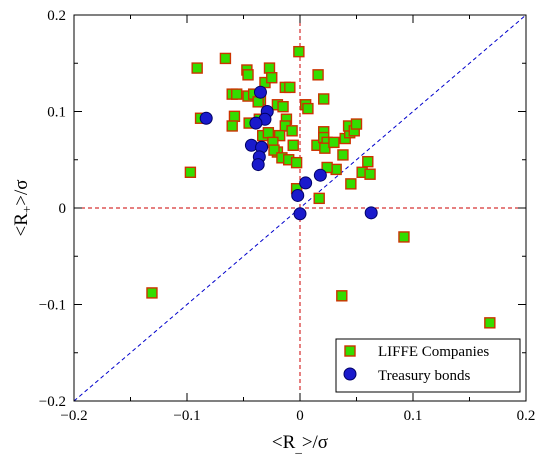 The height and width of the screenshot is (464, 538). I want to click on x-axis-label-sub: _, so click(298, 447).